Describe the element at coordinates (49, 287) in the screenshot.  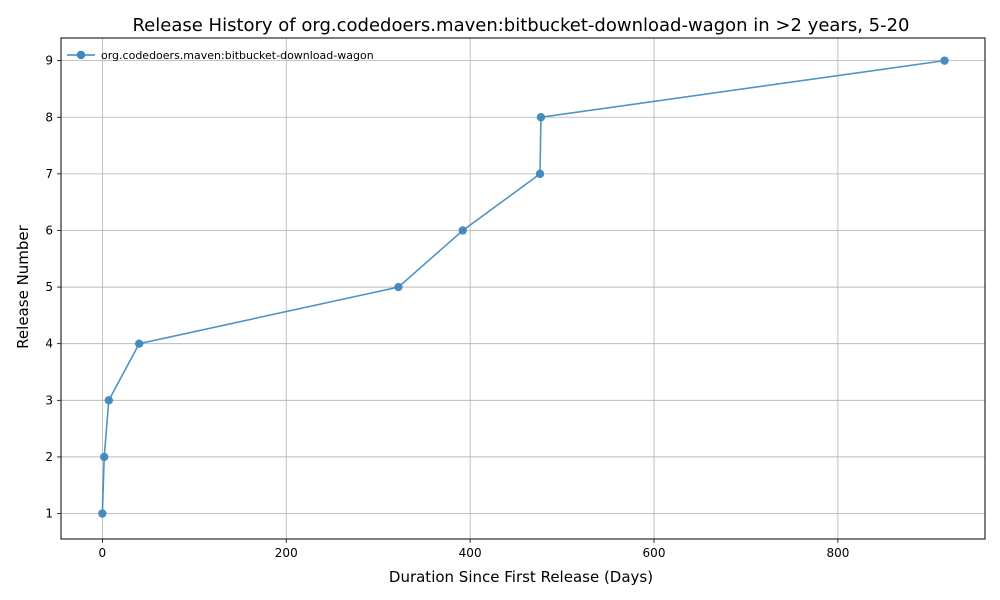
I see `y-tick-label: 5` at that location.